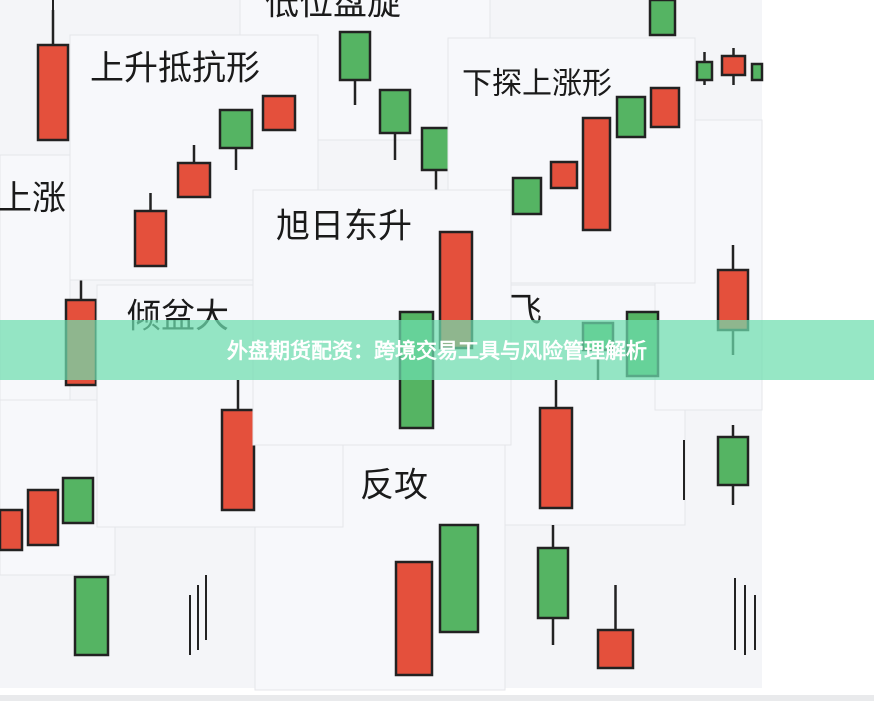  I want to click on card-label: 反攻, so click(394, 486).